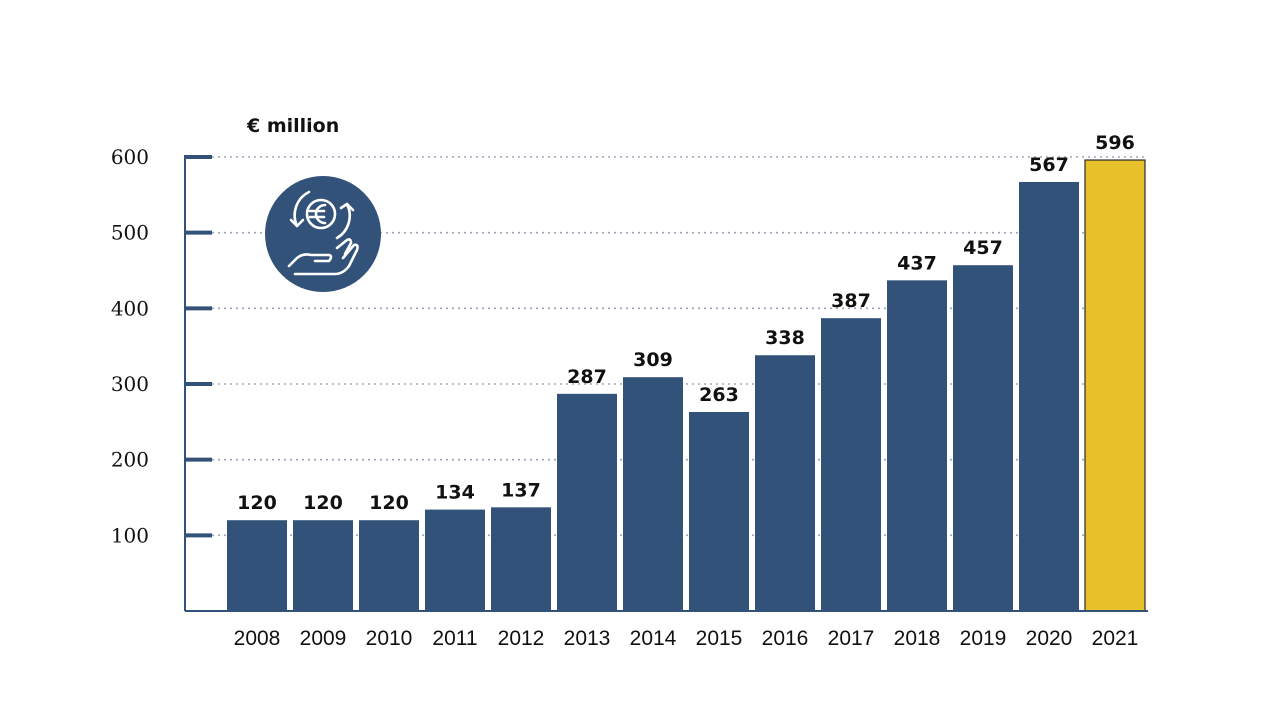 This screenshot has width=1280, height=720. What do you see at coordinates (130, 535) in the screenshot?
I see `y-tick-label: 100` at bounding box center [130, 535].